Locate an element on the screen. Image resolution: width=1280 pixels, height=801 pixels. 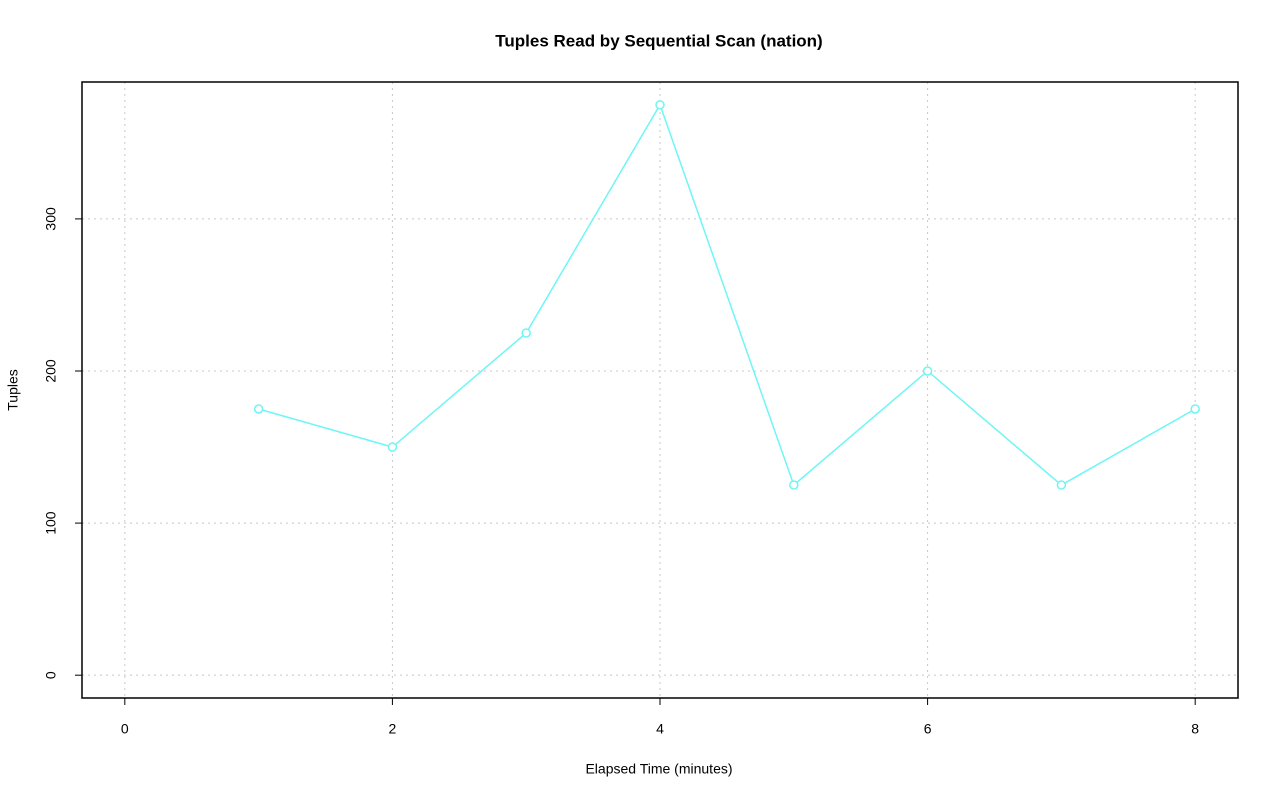
chart-title: Tuples Read by Sequential Scan (nation) is located at coordinates (658, 40).